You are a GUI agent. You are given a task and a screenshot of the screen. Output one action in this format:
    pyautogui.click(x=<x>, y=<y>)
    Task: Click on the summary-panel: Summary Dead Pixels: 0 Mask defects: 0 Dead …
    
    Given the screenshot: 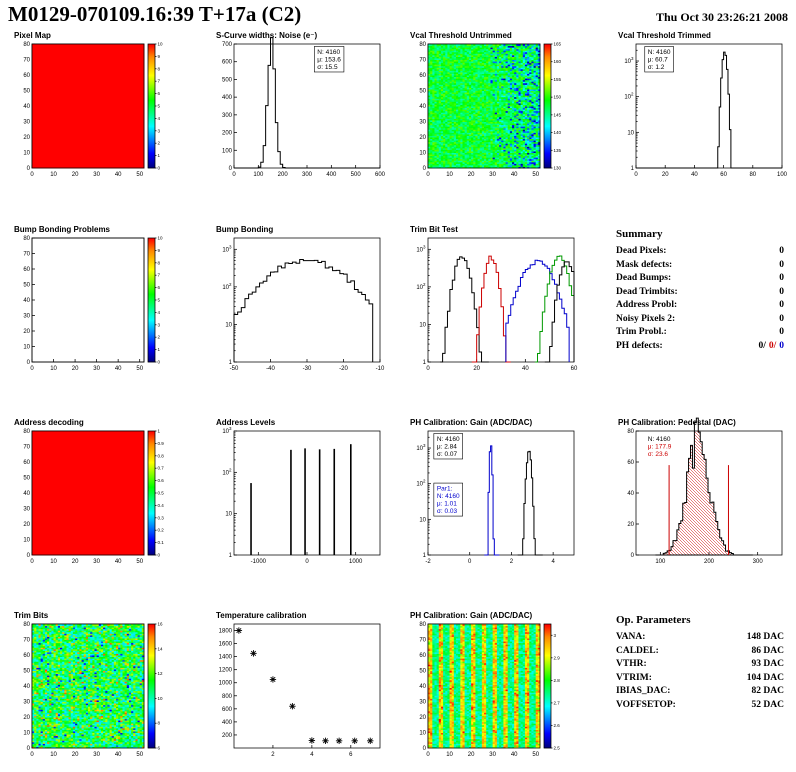 What is the action you would take?
    pyautogui.click(x=700, y=290)
    